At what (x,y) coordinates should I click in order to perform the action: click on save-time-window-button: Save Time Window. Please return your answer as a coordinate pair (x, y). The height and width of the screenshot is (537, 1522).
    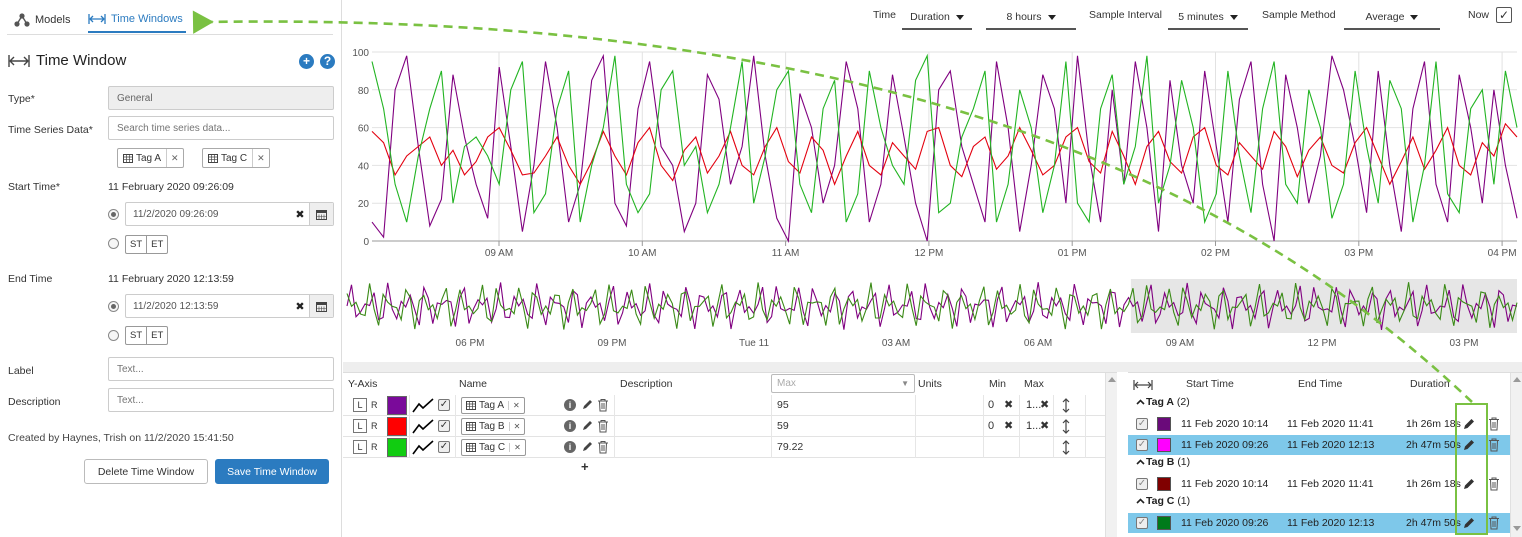
    Looking at the image, I should click on (272, 471).